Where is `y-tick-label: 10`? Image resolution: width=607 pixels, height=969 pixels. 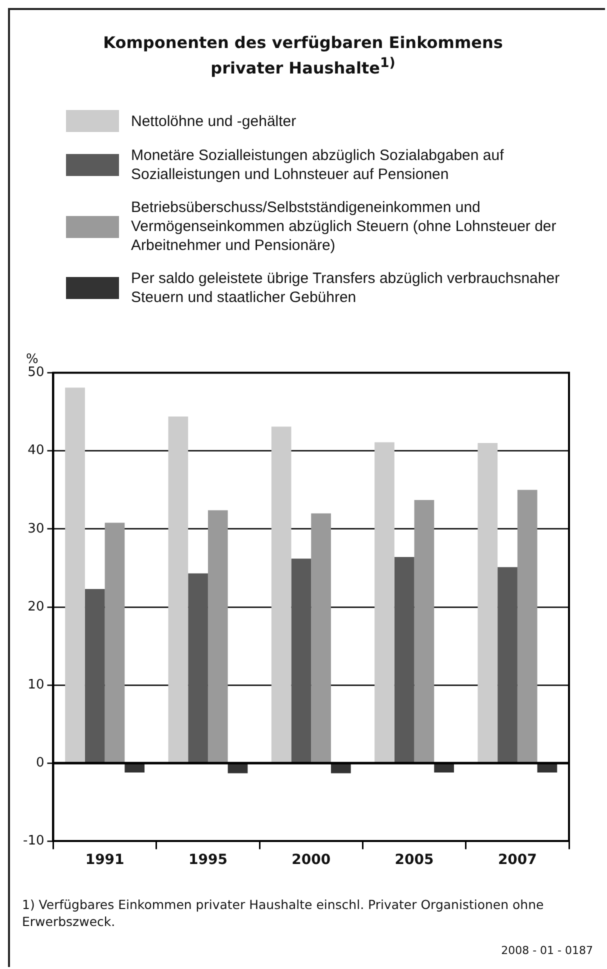 y-tick-label: 10 is located at coordinates (36, 684).